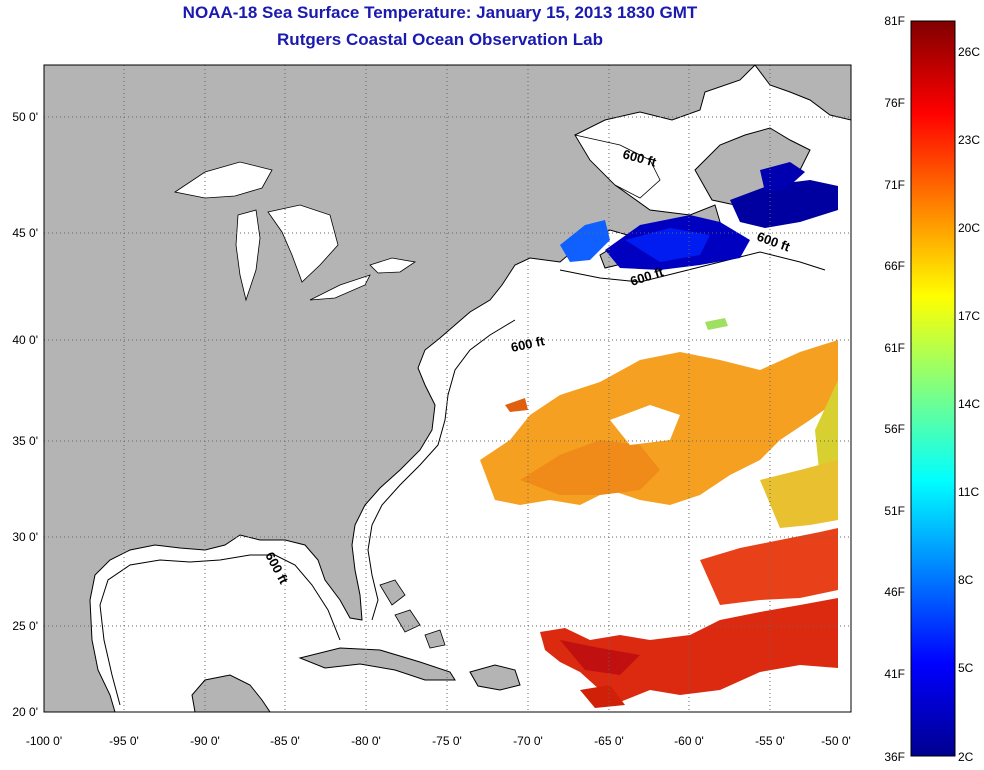  I want to click on colorbar-label-c: 5C, so click(966, 668).